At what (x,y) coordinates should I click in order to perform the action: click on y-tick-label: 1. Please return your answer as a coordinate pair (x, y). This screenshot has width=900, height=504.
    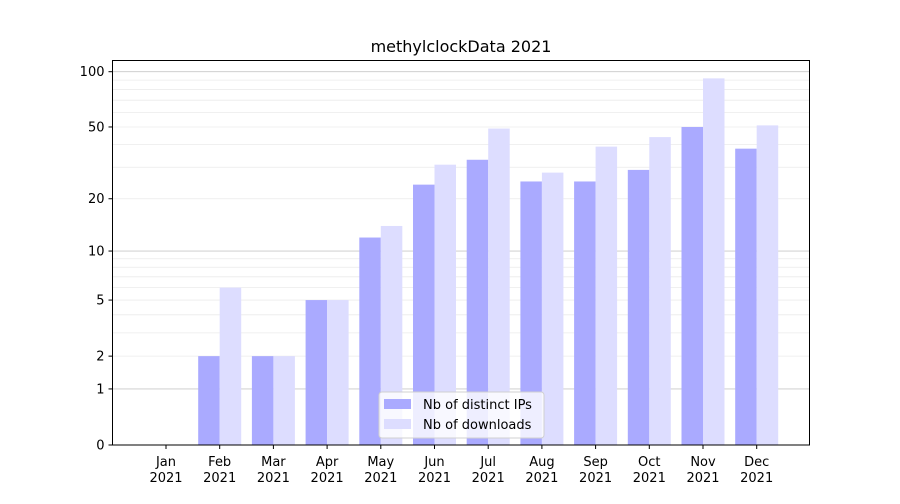
    Looking at the image, I should click on (100, 389).